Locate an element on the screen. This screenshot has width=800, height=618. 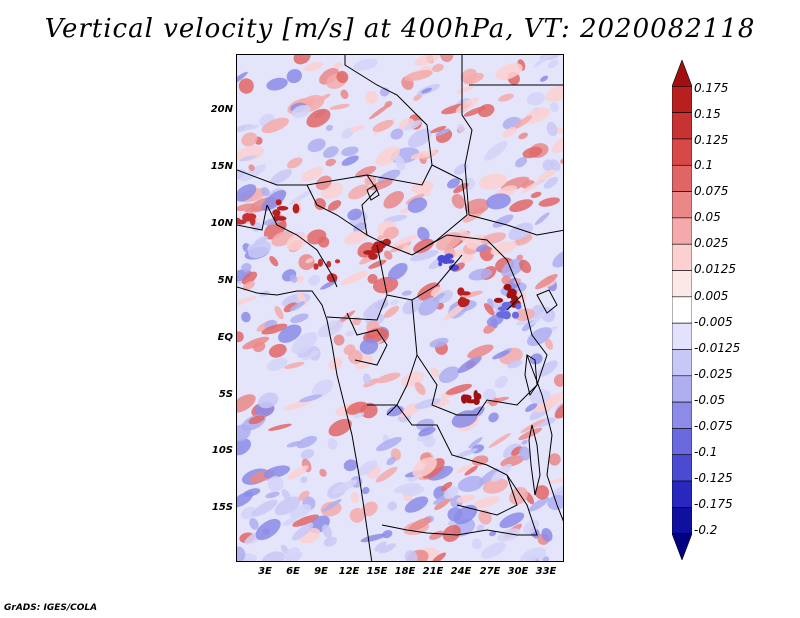
lakes is located at coordinates (462, 340).